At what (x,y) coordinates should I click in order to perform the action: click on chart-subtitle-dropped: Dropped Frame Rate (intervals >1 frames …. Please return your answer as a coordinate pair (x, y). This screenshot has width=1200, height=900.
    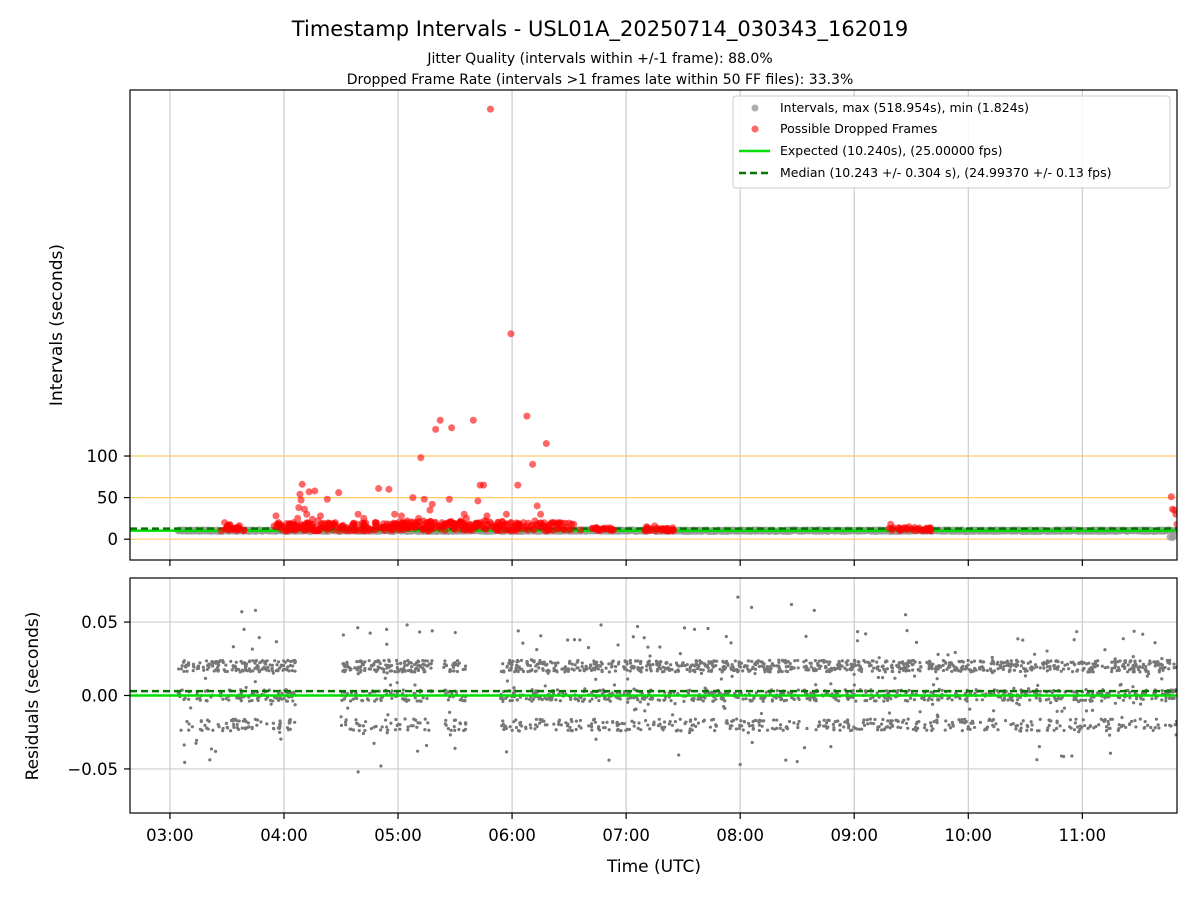
    Looking at the image, I should click on (600, 80).